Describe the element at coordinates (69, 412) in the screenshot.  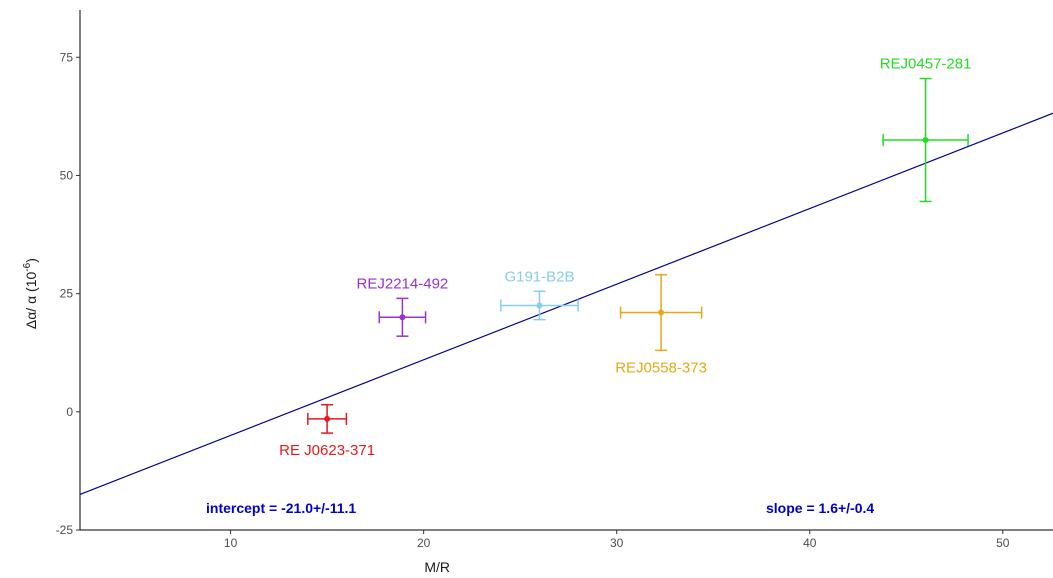
I see `y-tick-label: 0` at that location.